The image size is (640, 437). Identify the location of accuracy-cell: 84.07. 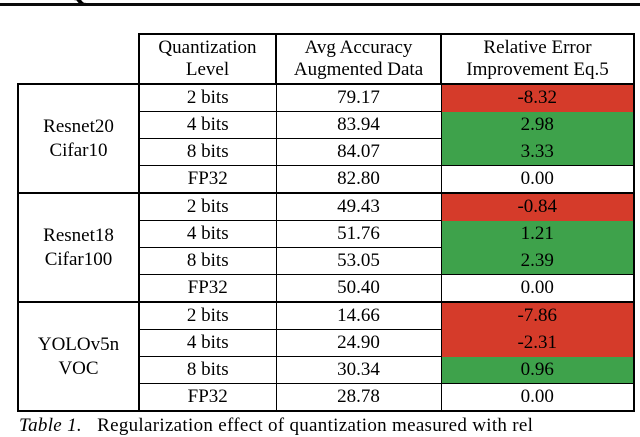
(358, 152).